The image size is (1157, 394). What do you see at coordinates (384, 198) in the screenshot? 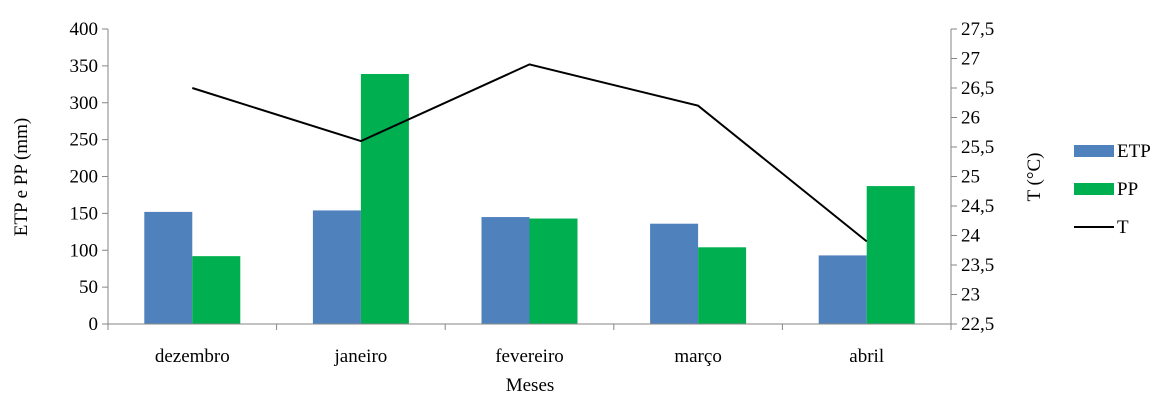
I see `bar-pp-janeiro` at bounding box center [384, 198].